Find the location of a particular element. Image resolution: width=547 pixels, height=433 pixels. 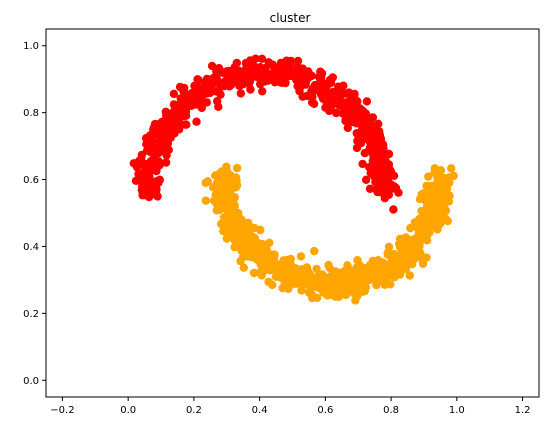

x-tick-label: 0.0 is located at coordinates (128, 410).